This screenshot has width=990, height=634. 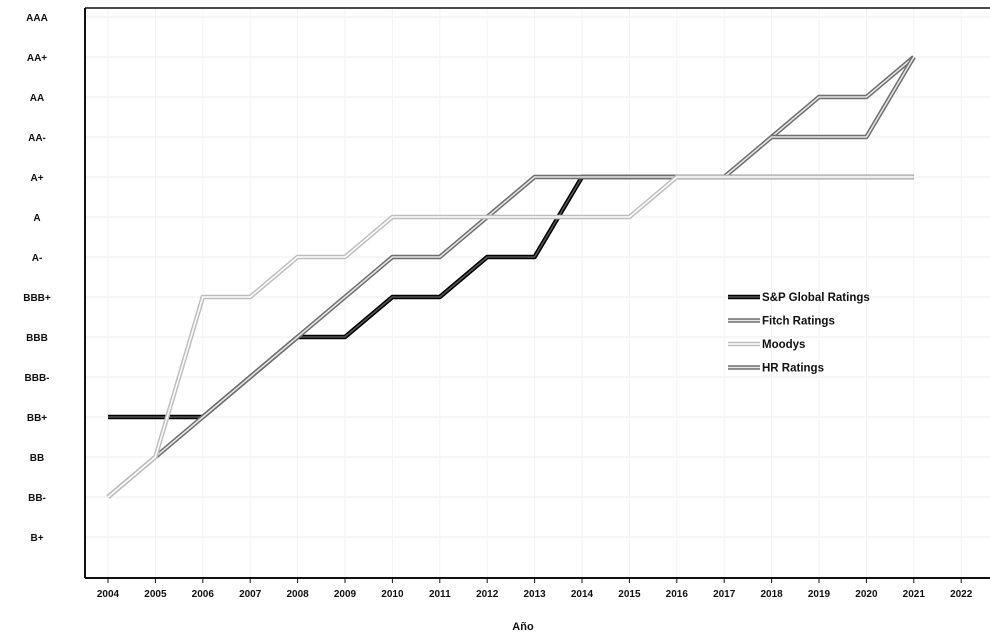 What do you see at coordinates (36, 218) in the screenshot?
I see `y-tick-label: A` at bounding box center [36, 218].